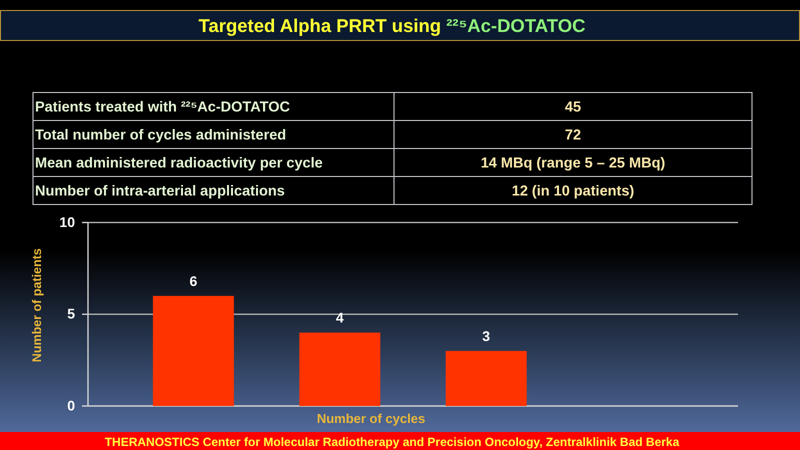  Describe the element at coordinates (573, 192) in the screenshot. I see `text: 12 (in 10 patients)` at that location.